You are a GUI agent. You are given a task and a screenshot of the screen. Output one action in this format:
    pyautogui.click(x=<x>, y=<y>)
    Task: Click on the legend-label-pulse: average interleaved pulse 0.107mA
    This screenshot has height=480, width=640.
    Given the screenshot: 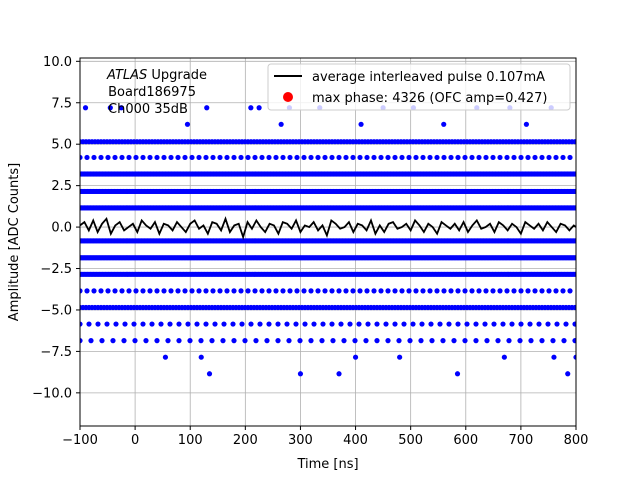 What is the action you would take?
    pyautogui.click(x=428, y=77)
    